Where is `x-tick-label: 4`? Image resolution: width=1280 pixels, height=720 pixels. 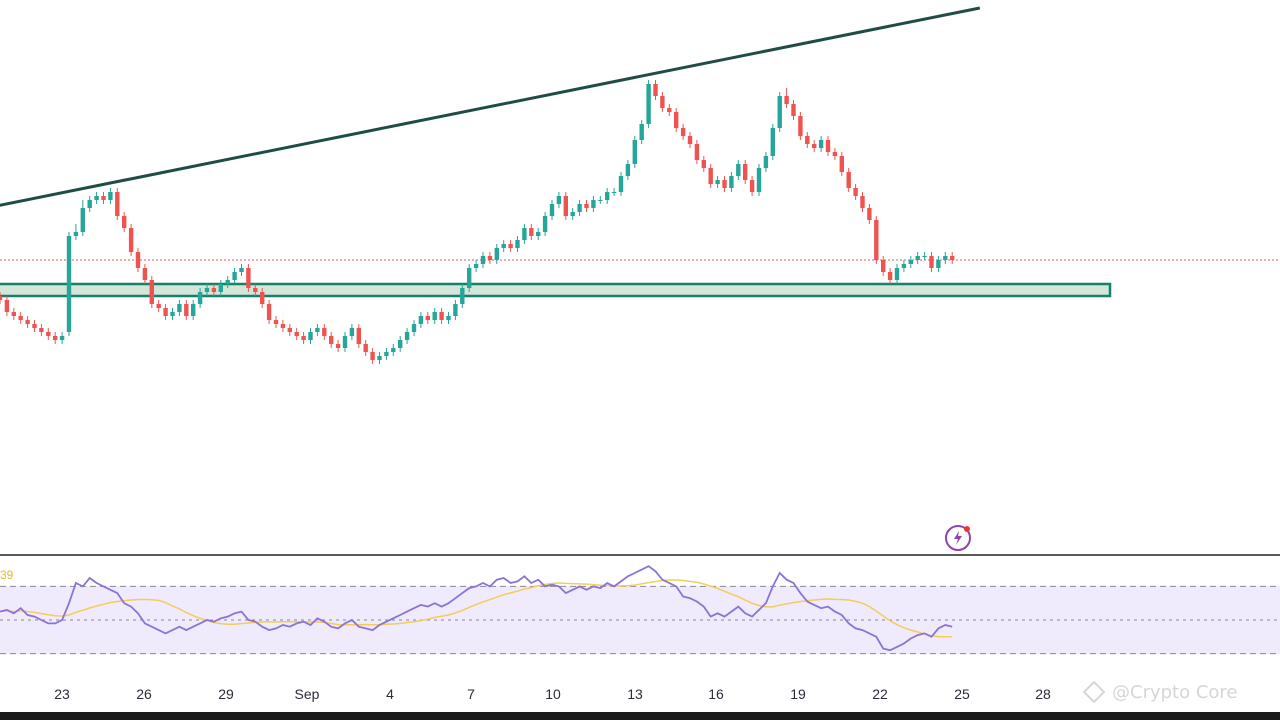 x-tick-label: 4 is located at coordinates (390, 694).